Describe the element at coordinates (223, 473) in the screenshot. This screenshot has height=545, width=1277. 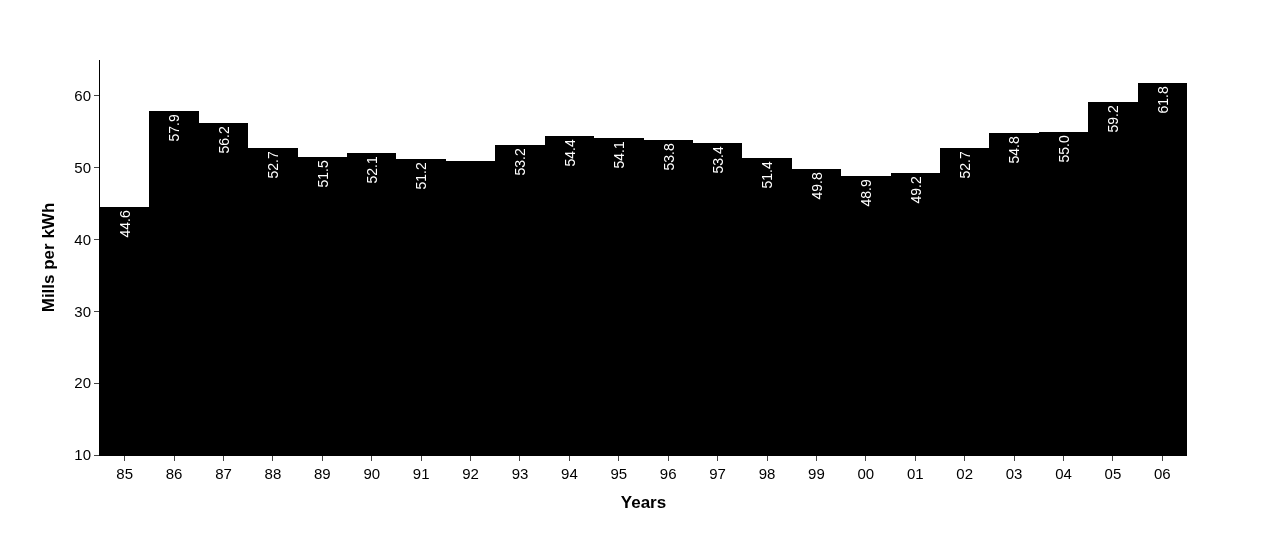
I see `x-tick-label: 87` at that location.